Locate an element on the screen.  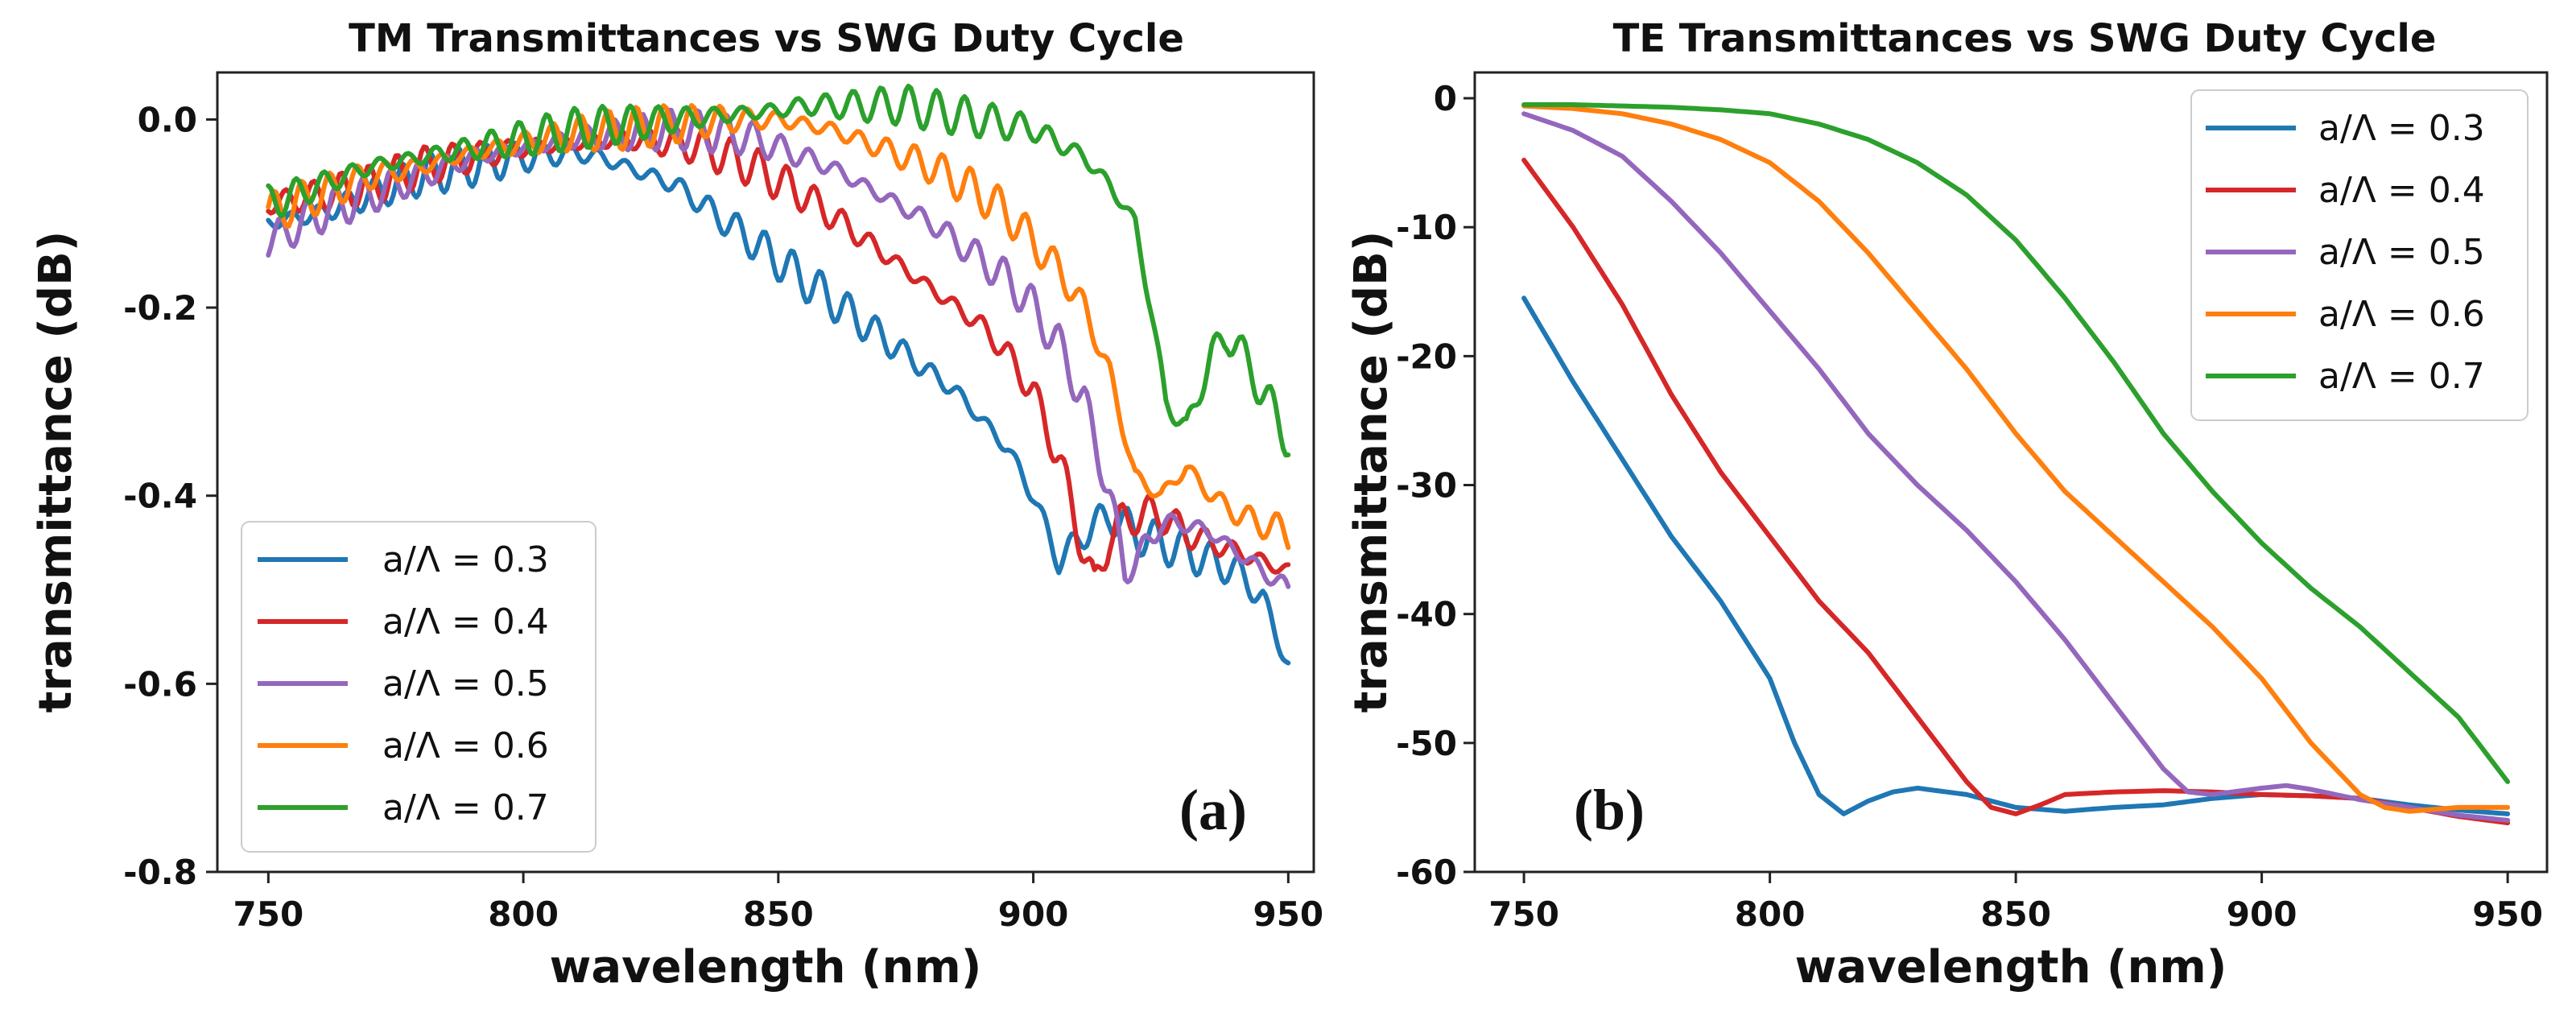
chart-title: TM Transmittances vs SWG Duty Cycle is located at coordinates (766, 38).